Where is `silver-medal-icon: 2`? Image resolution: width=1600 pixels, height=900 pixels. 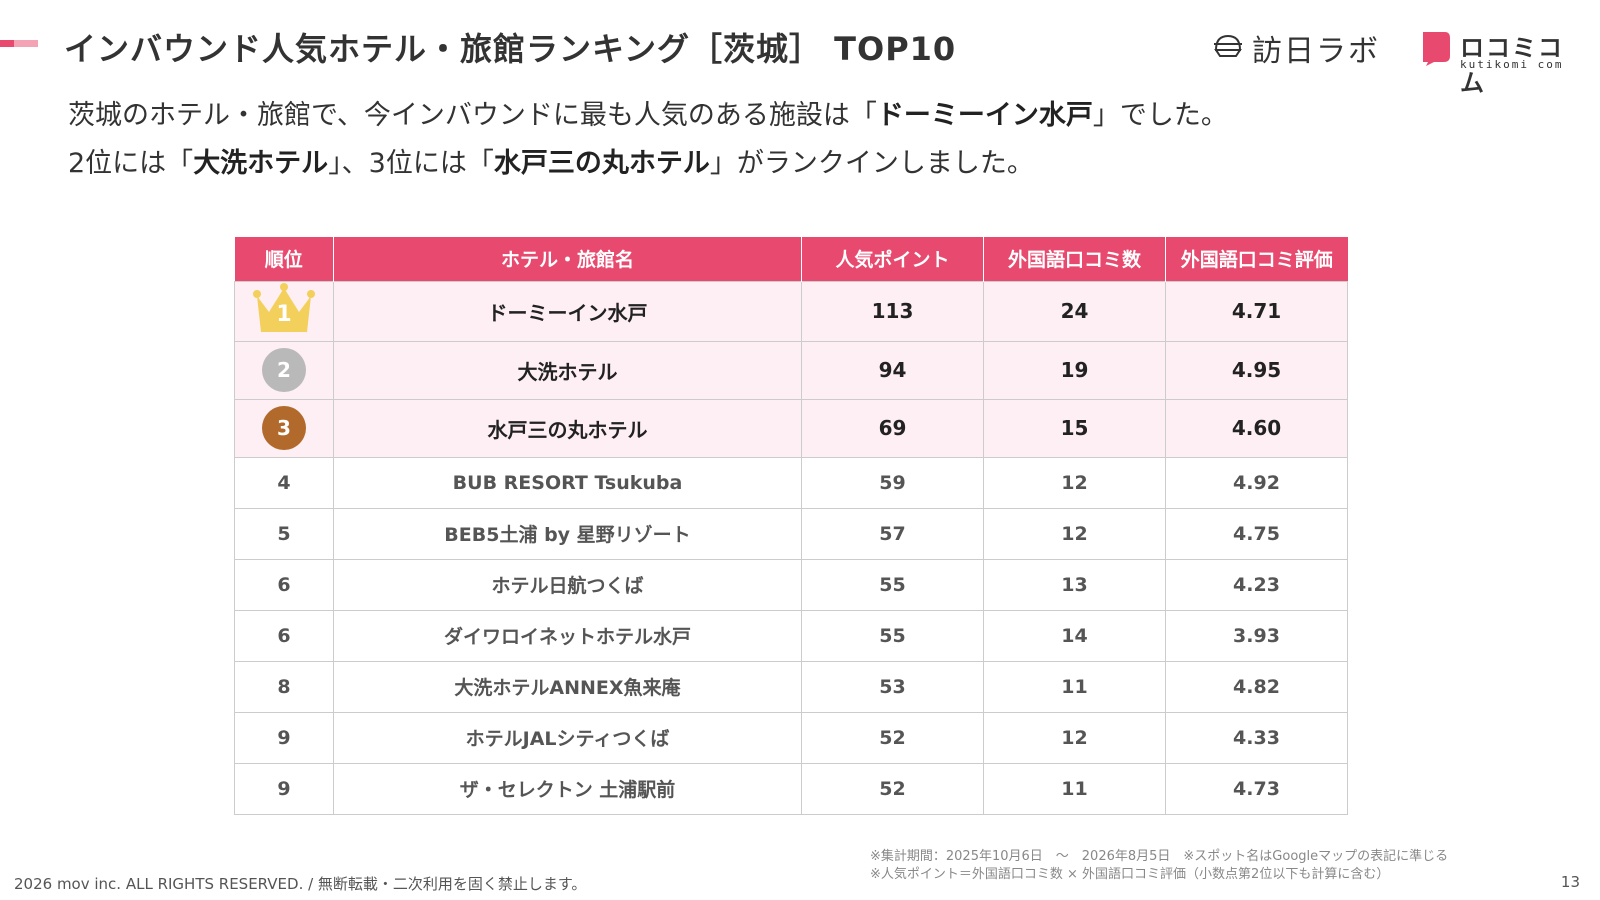
silver-medal-icon: 2 is located at coordinates (284, 370).